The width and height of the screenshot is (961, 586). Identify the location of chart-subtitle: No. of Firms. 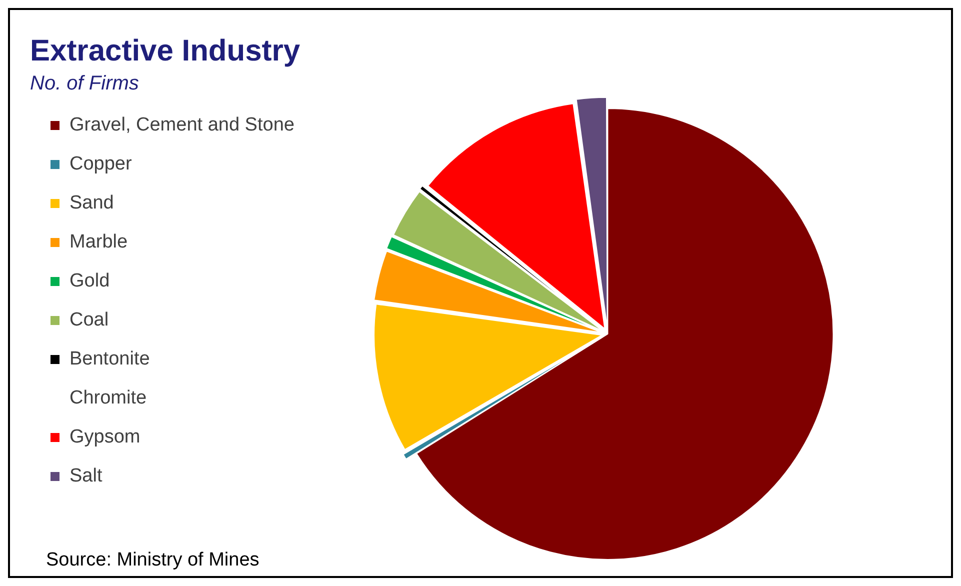
(84, 83).